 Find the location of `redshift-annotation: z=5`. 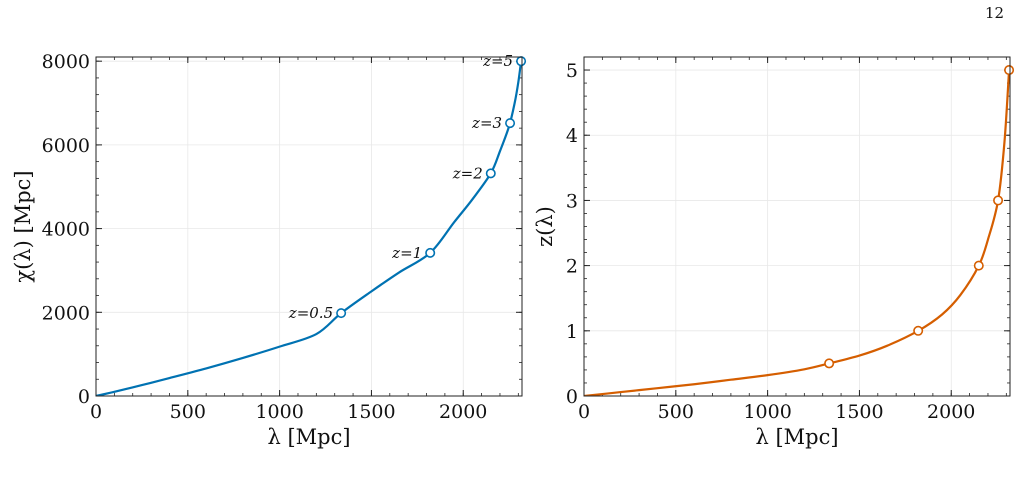

redshift-annotation: z=5 is located at coordinates (497, 61).